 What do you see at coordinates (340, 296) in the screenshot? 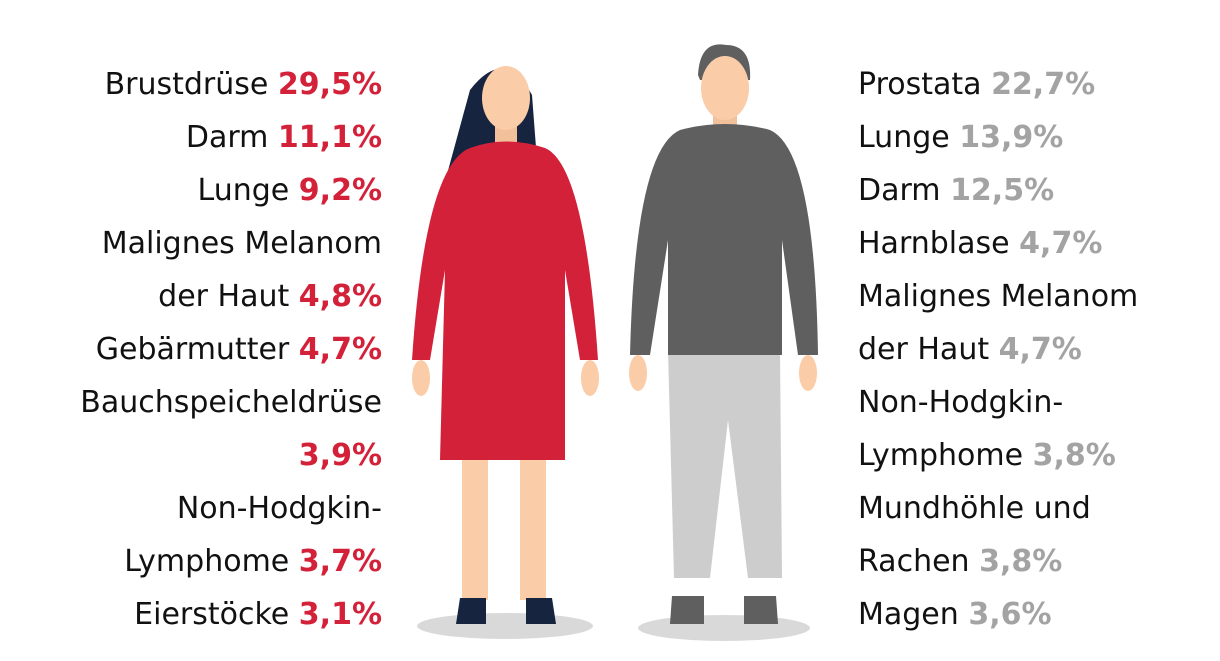
I see `percent: 4,8%` at bounding box center [340, 296].